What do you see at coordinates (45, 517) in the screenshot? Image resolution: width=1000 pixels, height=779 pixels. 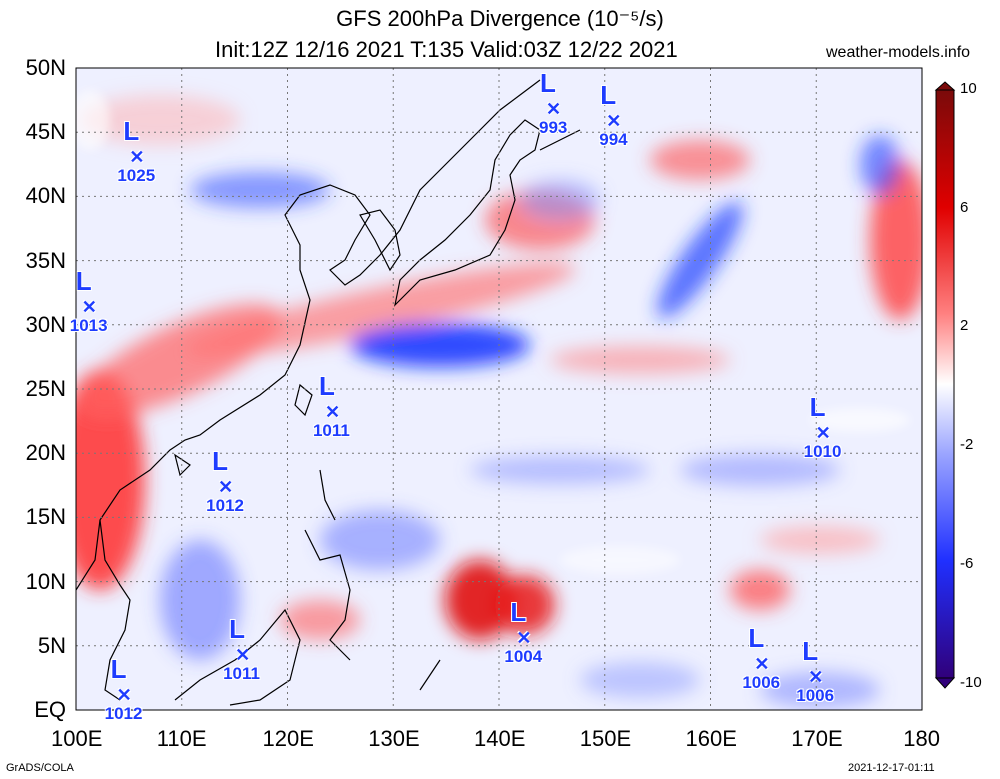 I see `lat-tick-label: 15N` at bounding box center [45, 517].